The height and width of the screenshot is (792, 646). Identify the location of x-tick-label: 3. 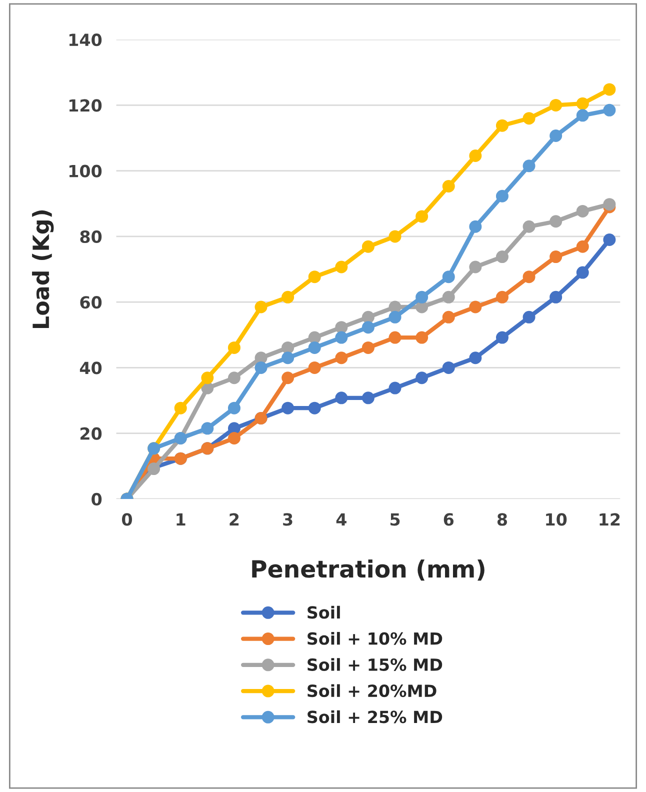
(287, 519).